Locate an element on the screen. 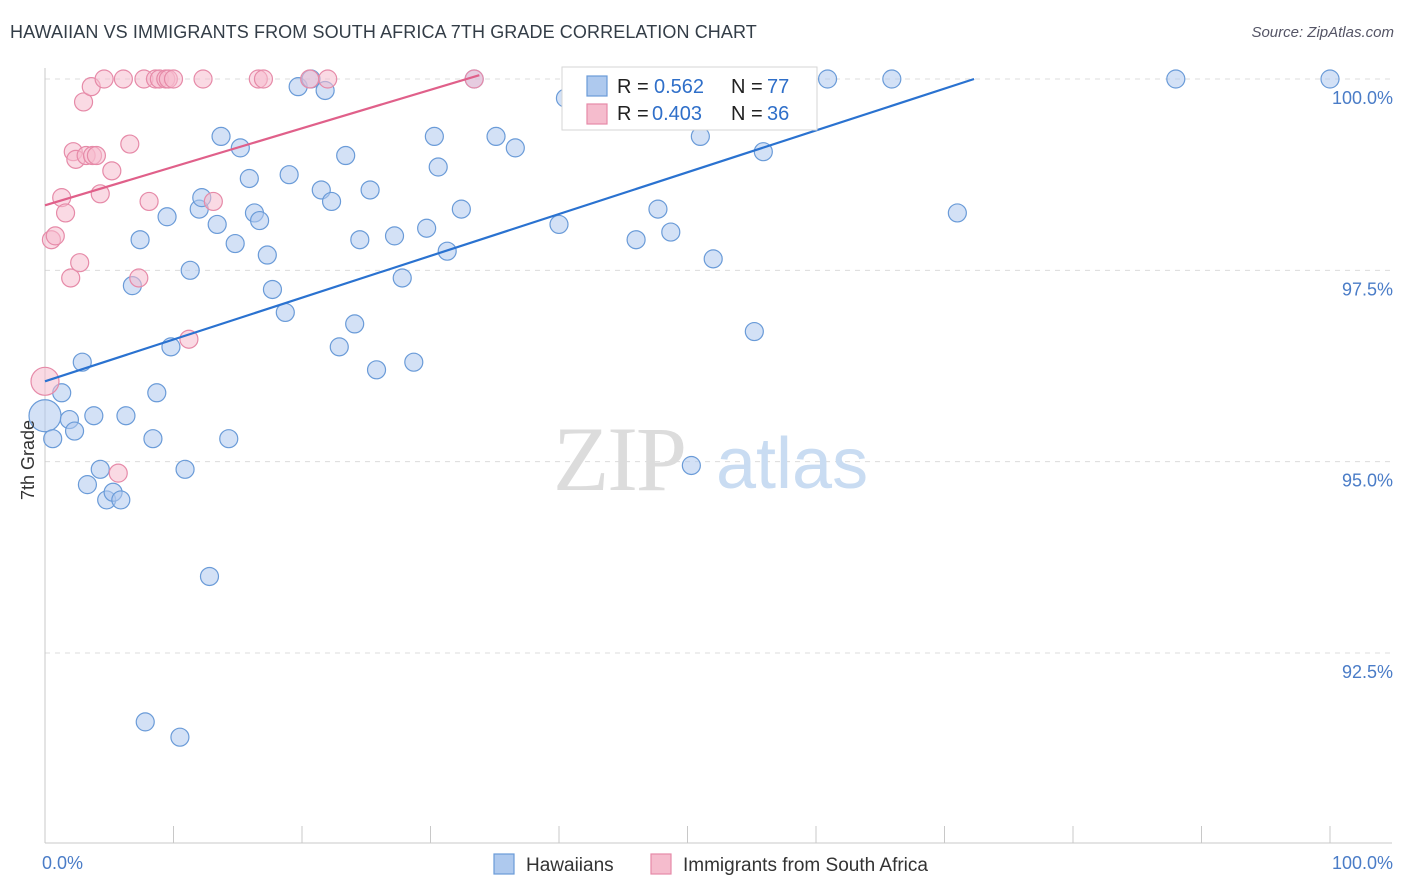  legend-n-value: 77 is located at coordinates (778, 87).